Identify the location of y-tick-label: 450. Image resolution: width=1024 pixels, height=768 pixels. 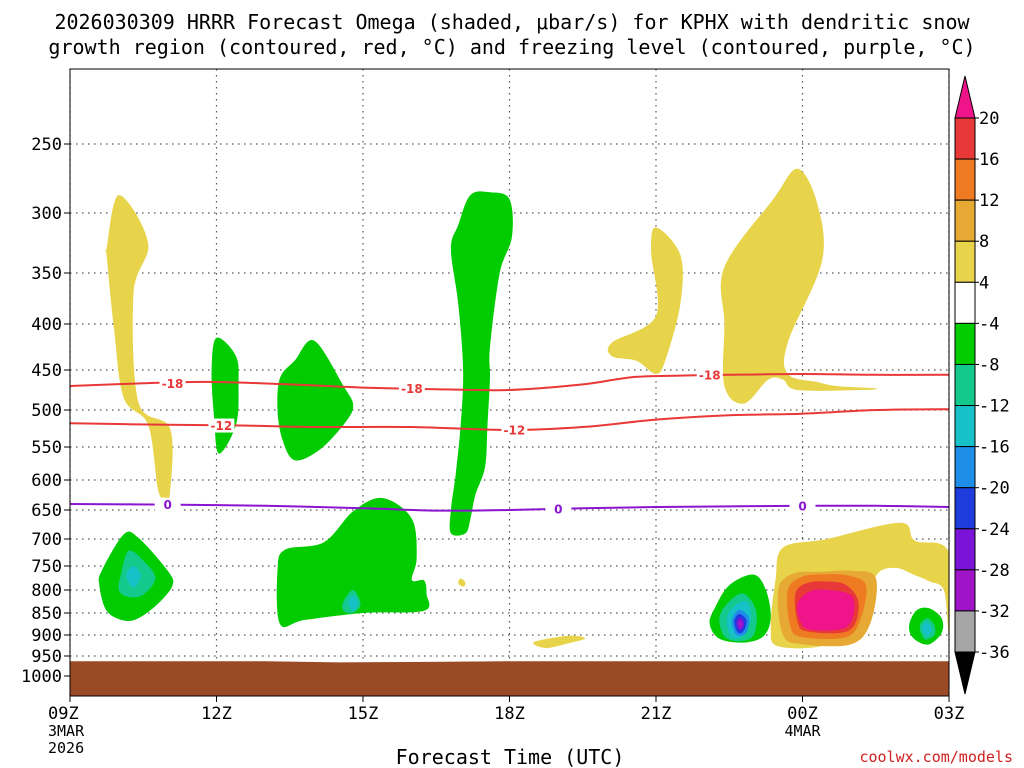
(46, 371).